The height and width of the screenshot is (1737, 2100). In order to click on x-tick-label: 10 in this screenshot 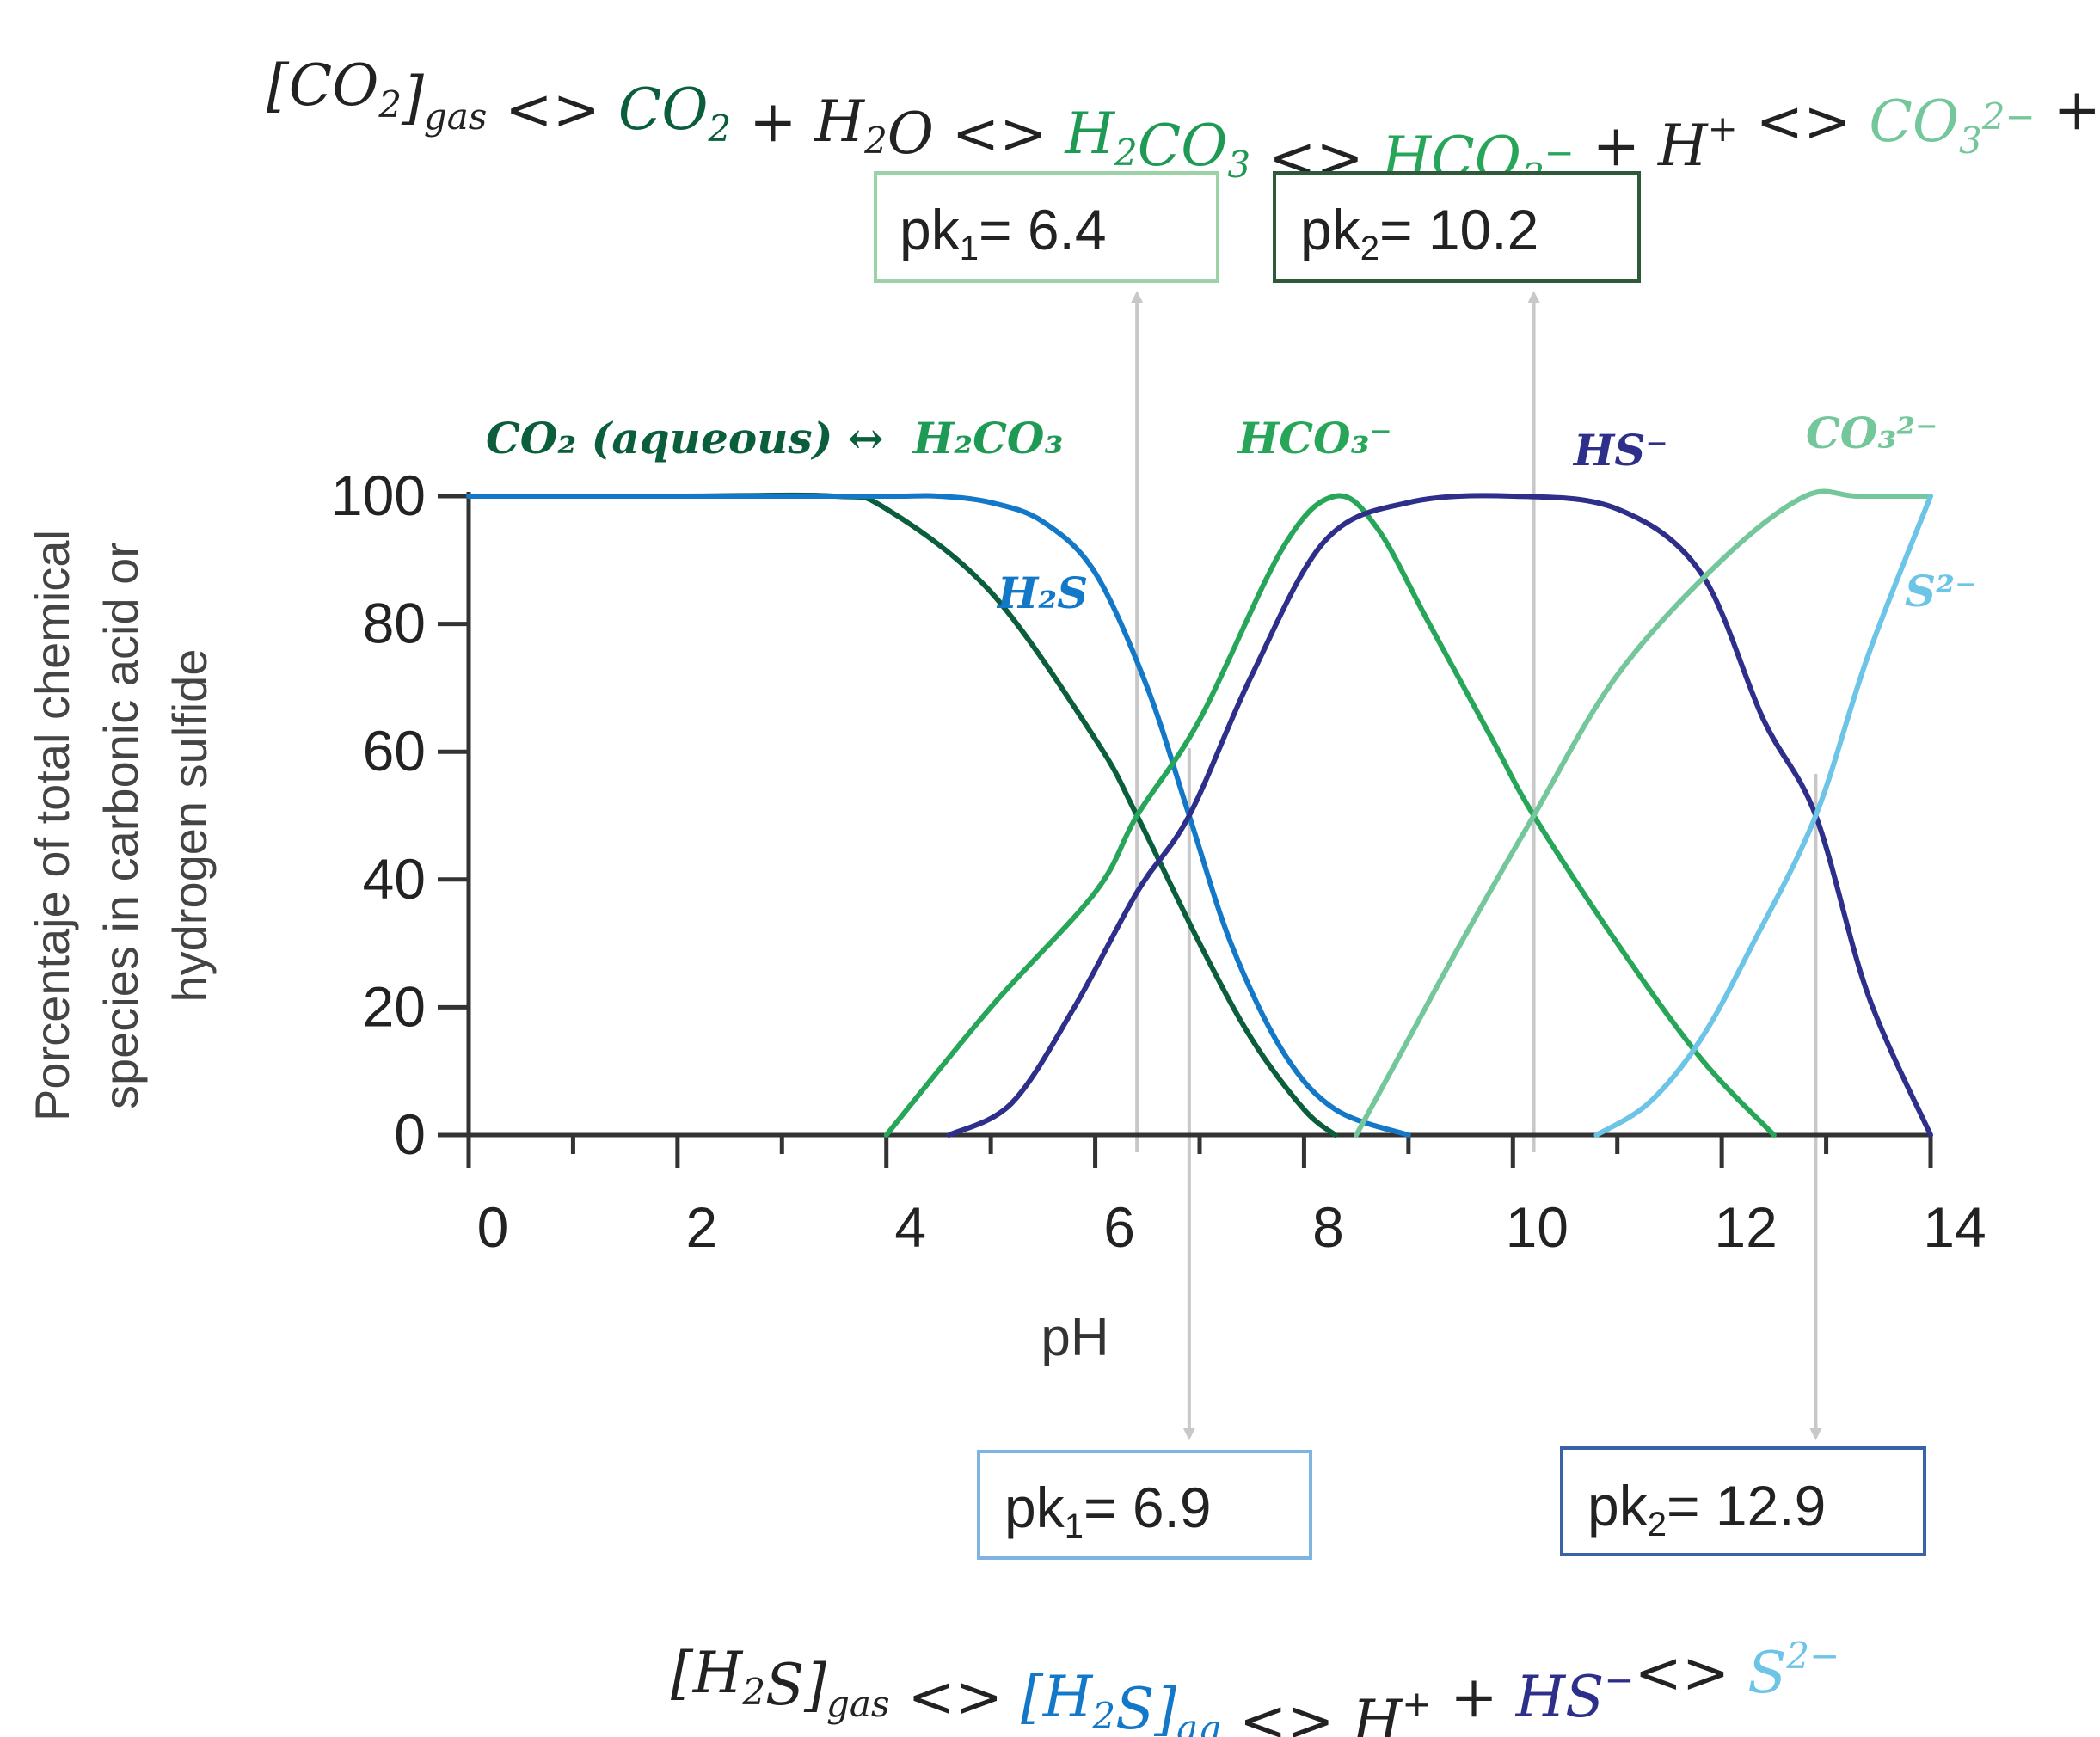, I will do `click(1537, 1227)`.